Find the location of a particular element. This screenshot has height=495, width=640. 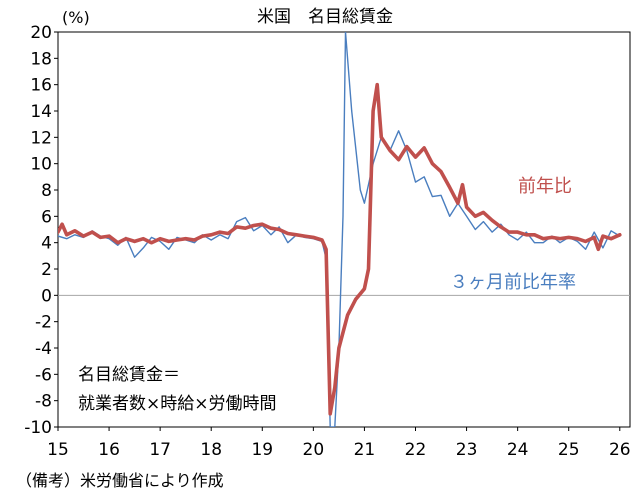

y-tick-label: 2 is located at coordinates (46, 270).